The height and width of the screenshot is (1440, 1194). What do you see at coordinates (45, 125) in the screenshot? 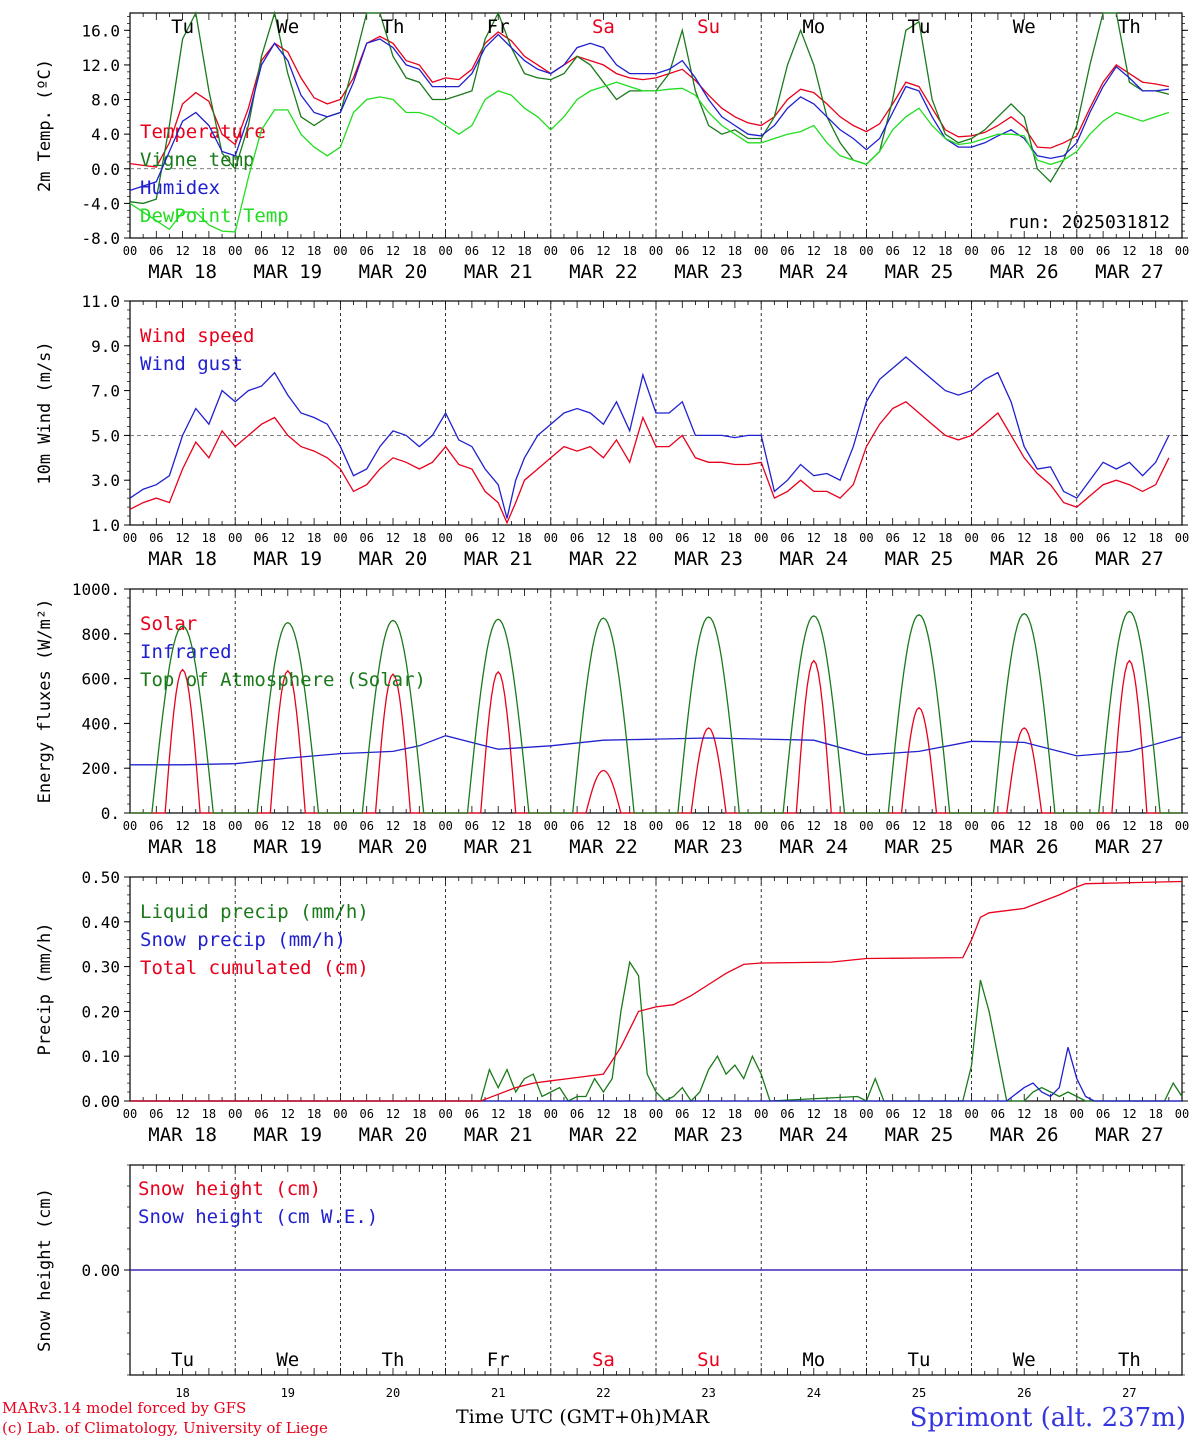
I see `y-axis-label: 2m Temp. (ºC)` at bounding box center [45, 125].